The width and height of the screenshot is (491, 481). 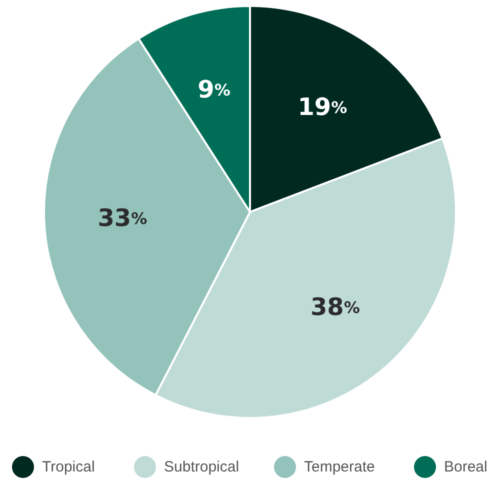 I want to click on legend-label: Temperate, so click(x=339, y=467).